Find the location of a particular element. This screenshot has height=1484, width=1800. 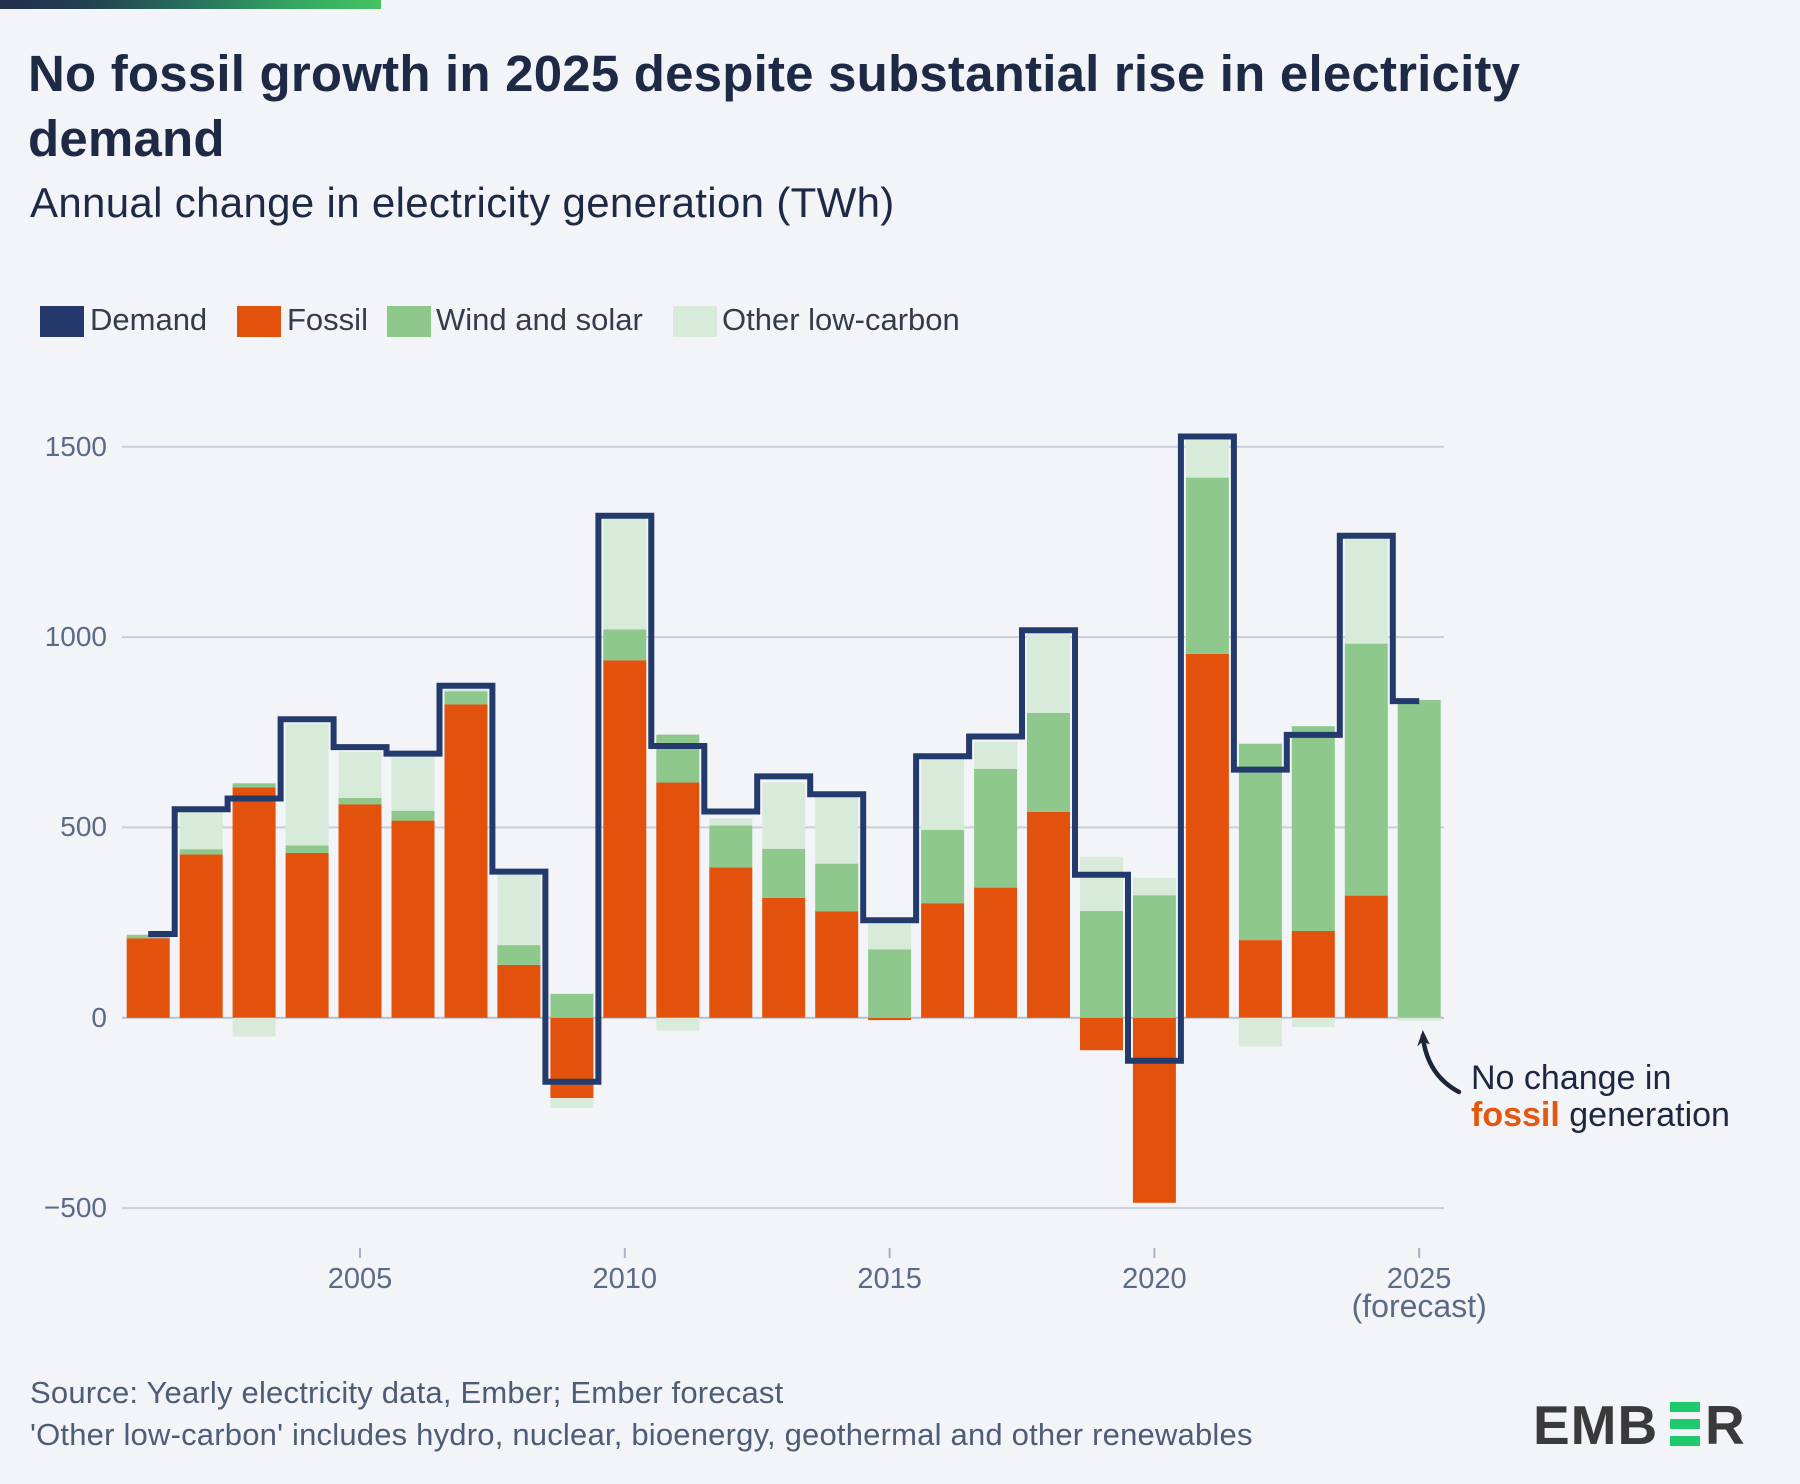

svg-text: EMB is located at coordinates (1595, 1426).